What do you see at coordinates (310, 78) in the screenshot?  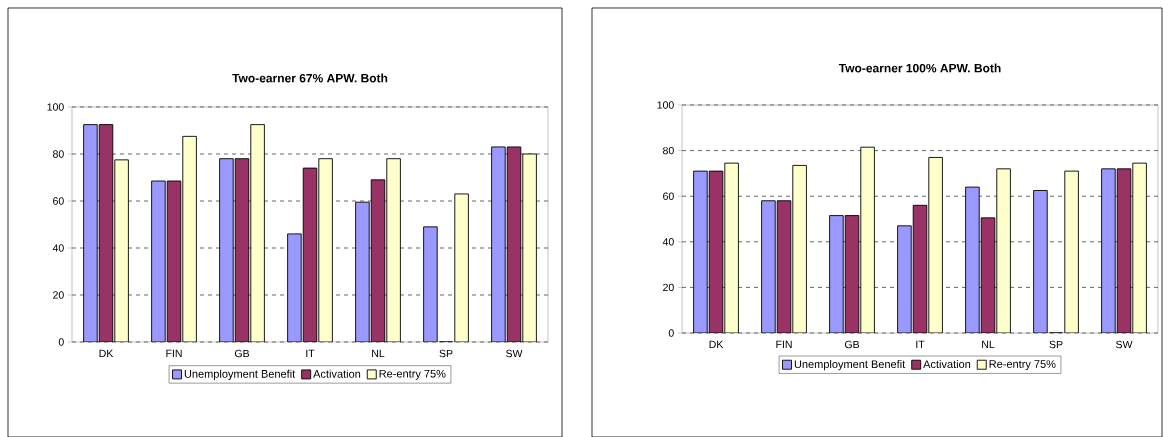 I see `chart-title: Two-earner 67% APW. Both` at bounding box center [310, 78].